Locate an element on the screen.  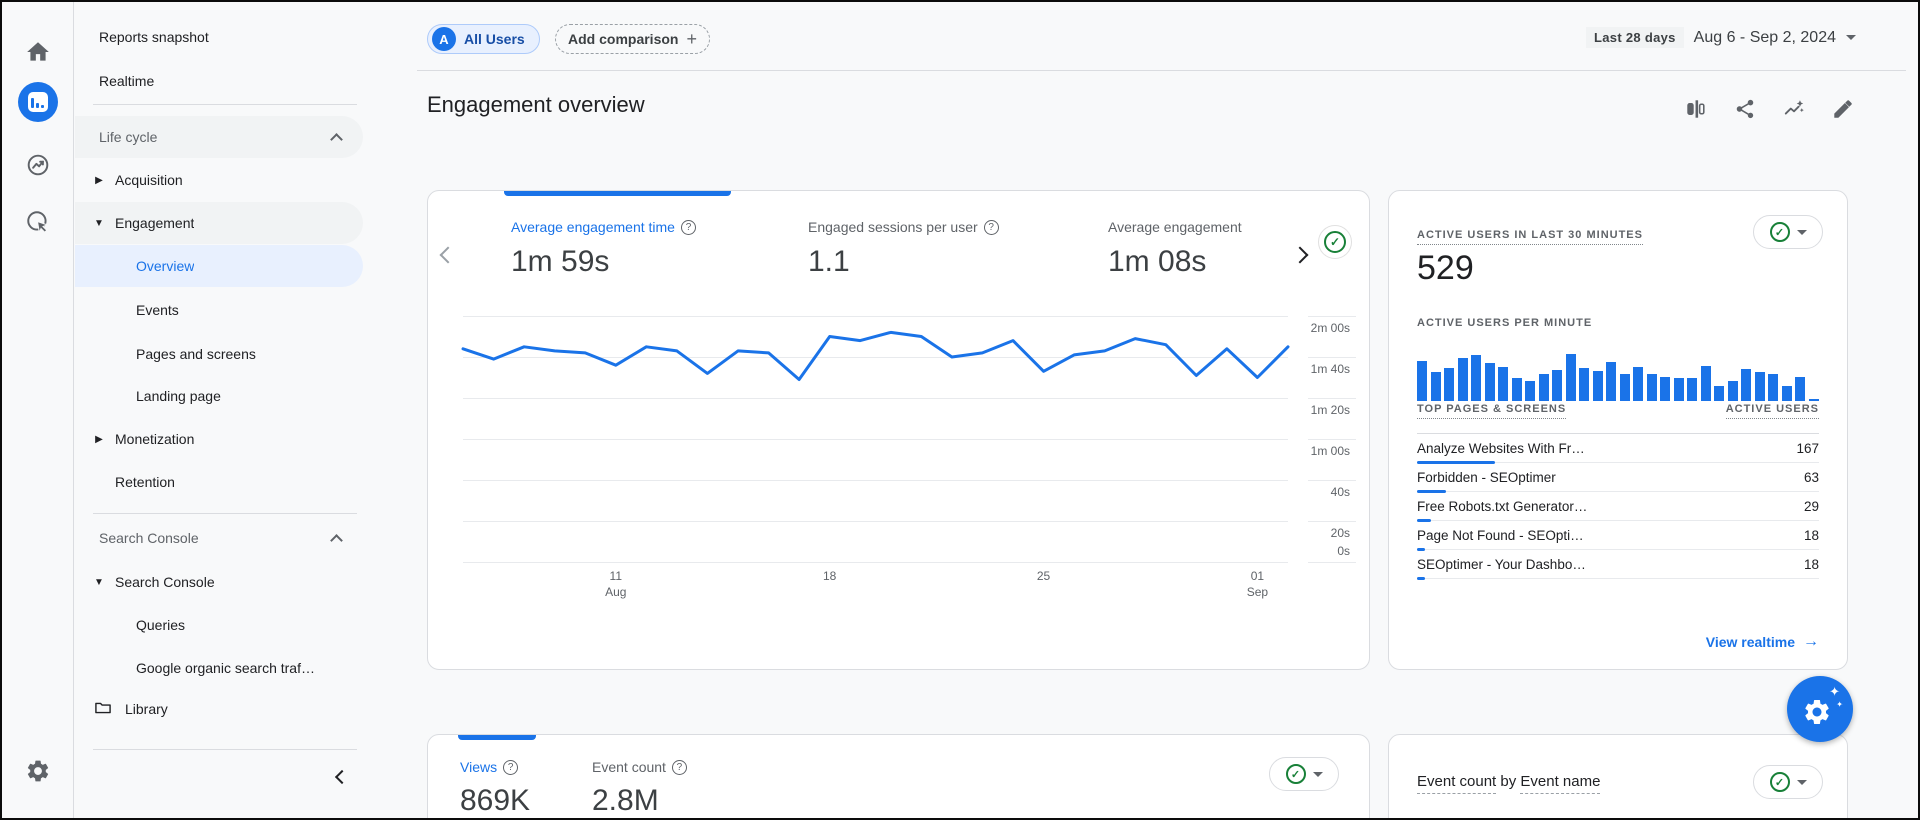
event-count-metric-label: Event count is located at coordinates (1457, 783).